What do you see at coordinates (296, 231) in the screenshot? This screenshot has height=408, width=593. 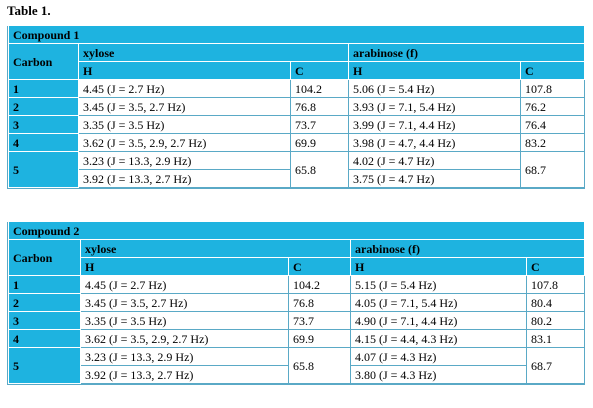 I see `table-caption: Compound 2` at bounding box center [296, 231].